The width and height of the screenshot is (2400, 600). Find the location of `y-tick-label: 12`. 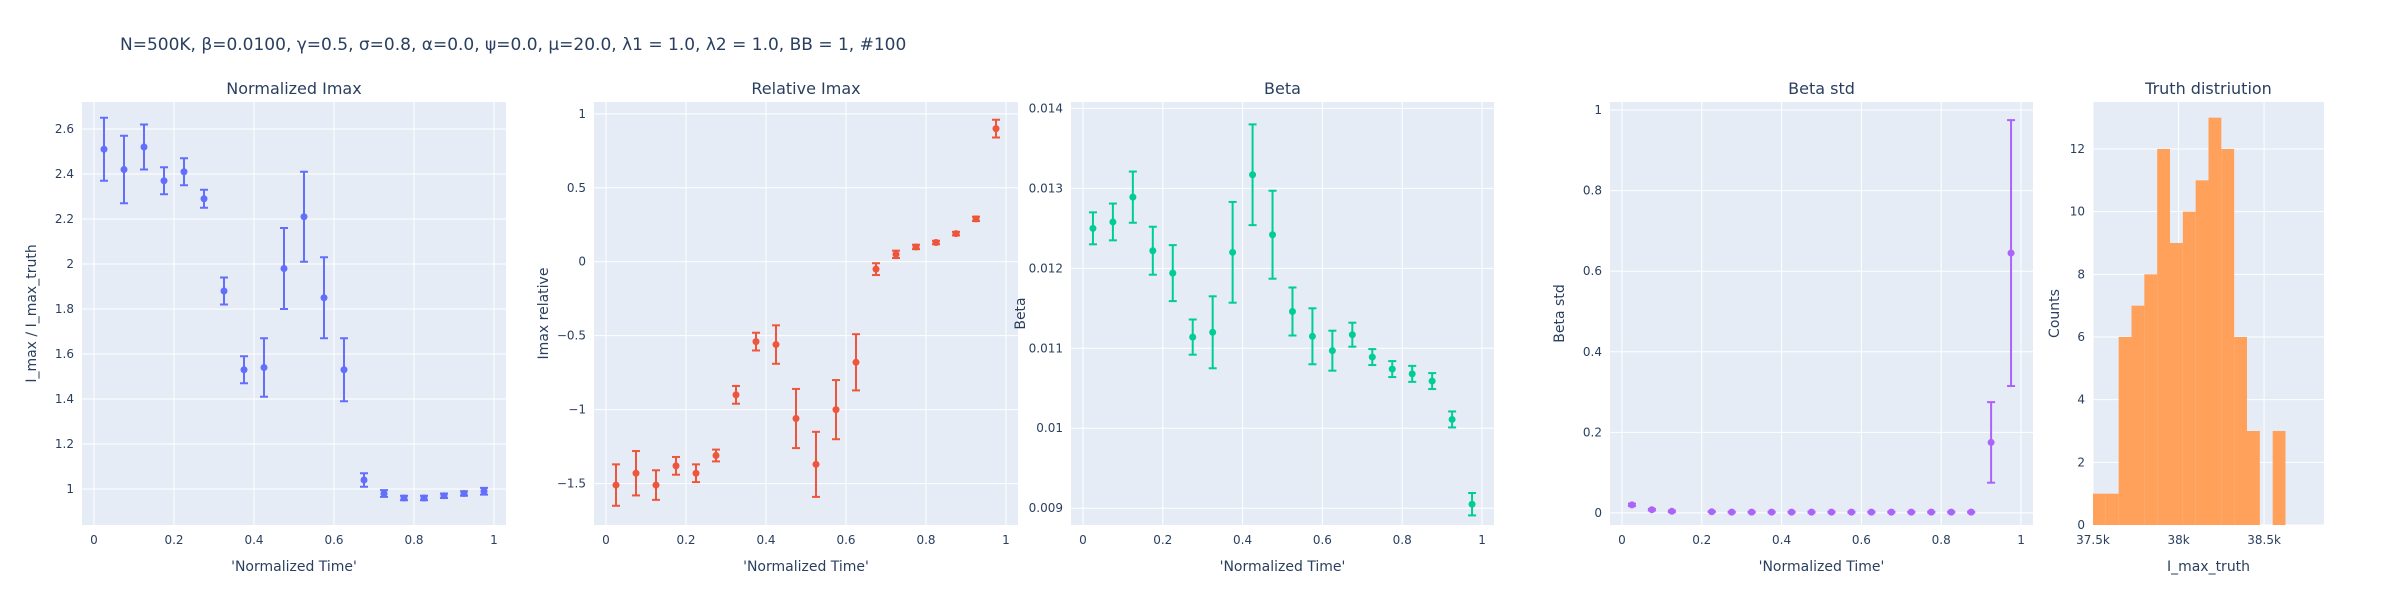

y-tick-label: 12 is located at coordinates (2077, 149).